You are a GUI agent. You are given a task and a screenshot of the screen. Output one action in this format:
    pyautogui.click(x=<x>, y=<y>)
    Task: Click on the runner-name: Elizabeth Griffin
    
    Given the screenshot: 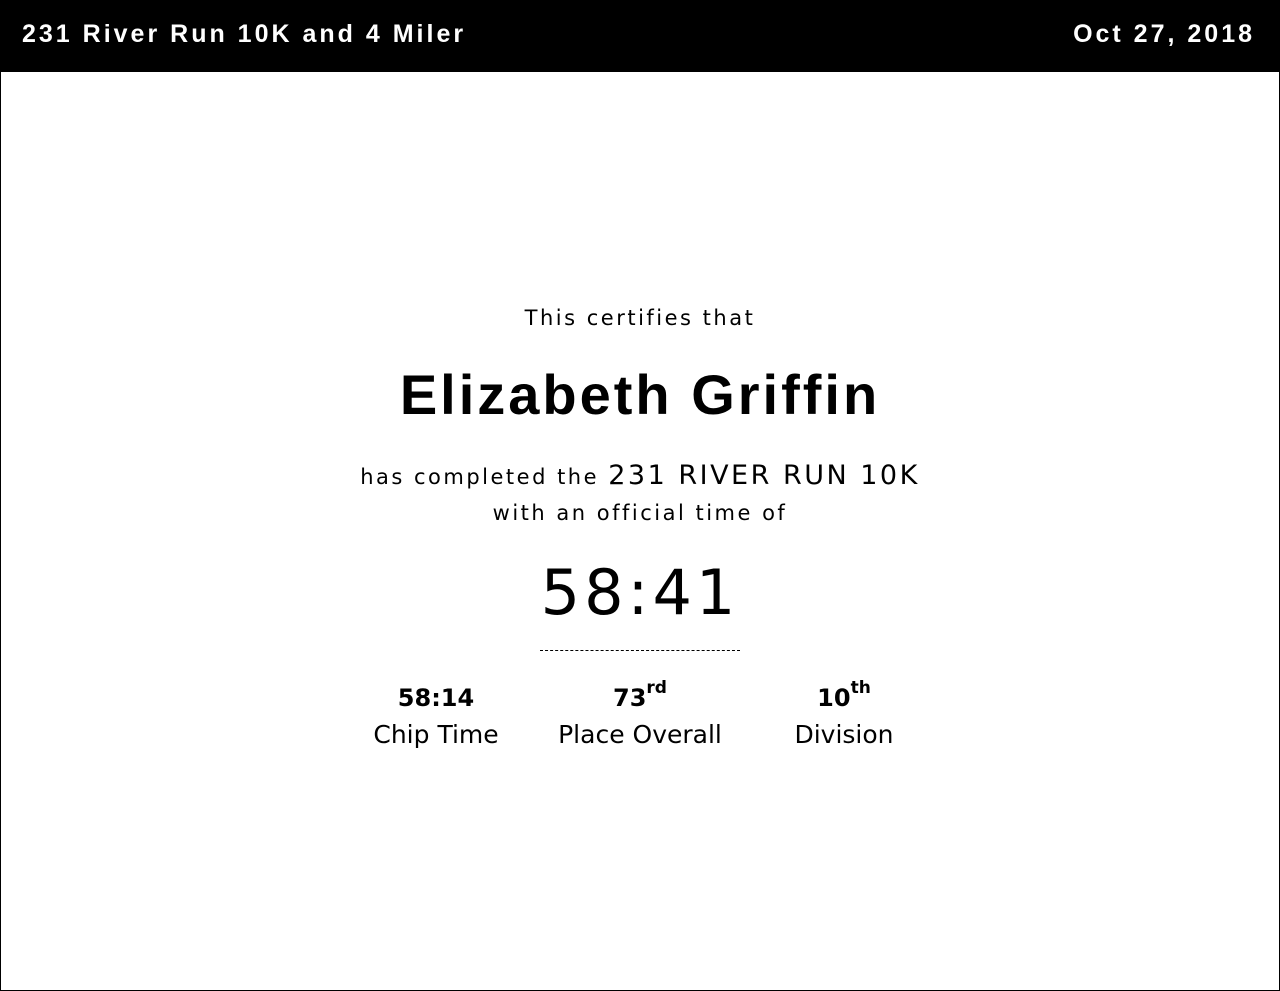 What is the action you would take?
    pyautogui.click(x=640, y=394)
    